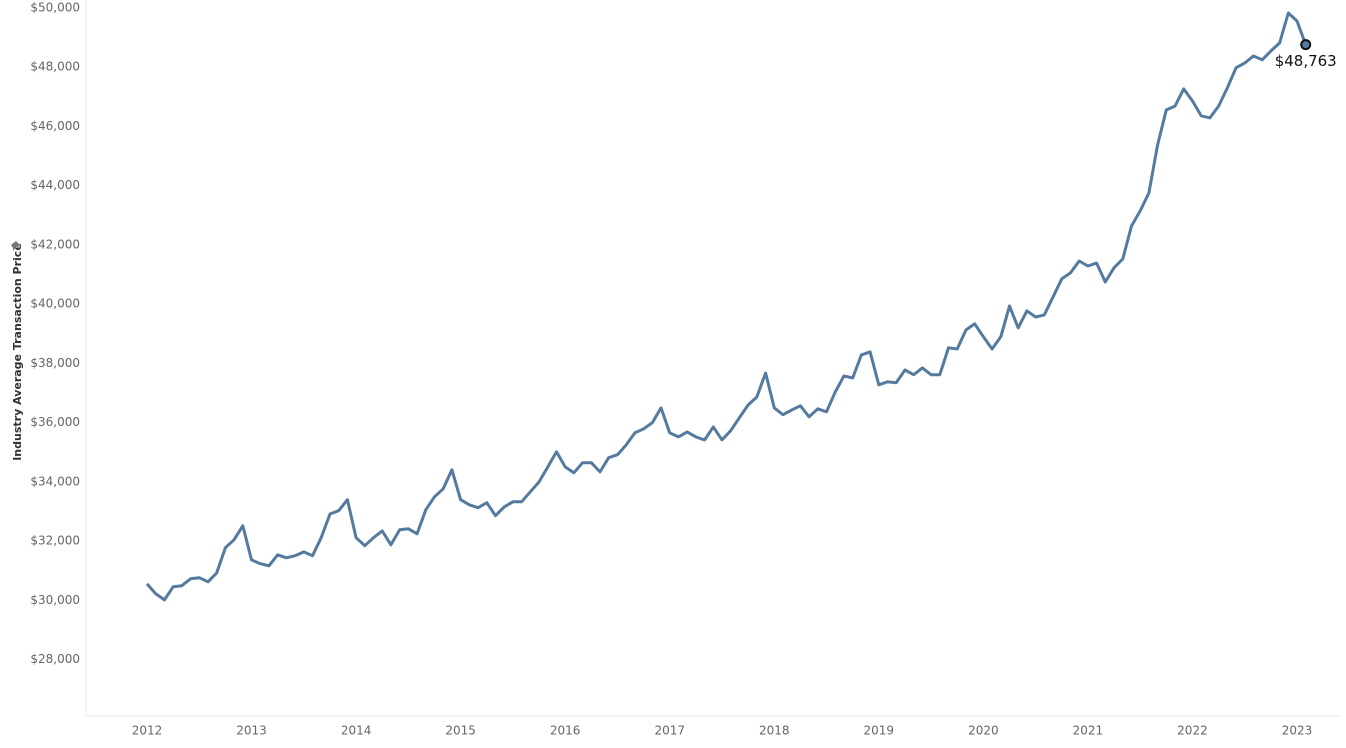 The image size is (1346, 748). What do you see at coordinates (55, 541) in the screenshot?
I see `y-tick-label: $32,000` at bounding box center [55, 541].